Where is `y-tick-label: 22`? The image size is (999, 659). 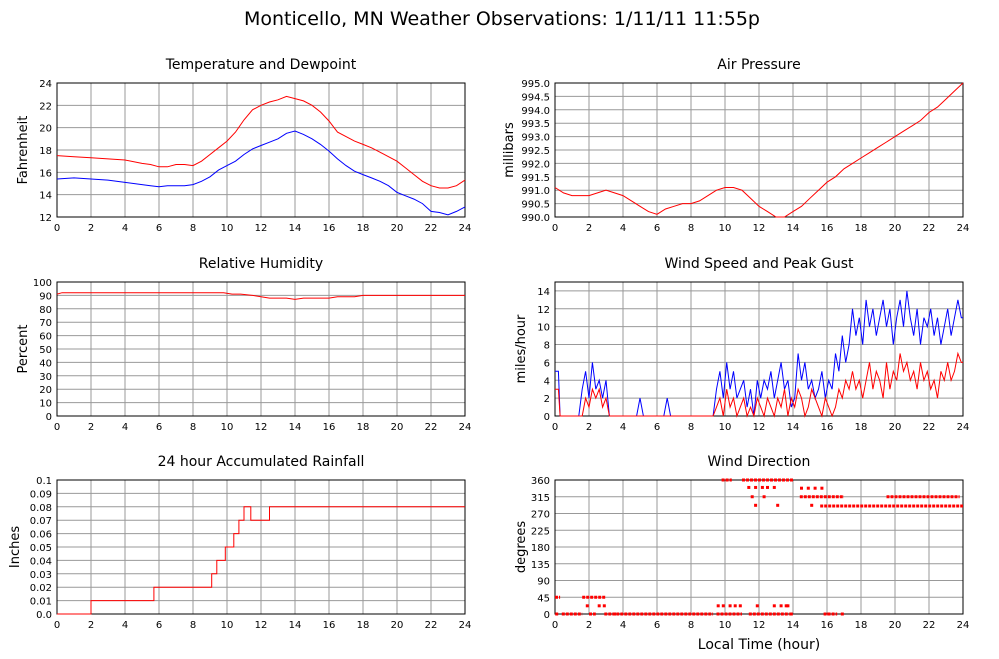
y-tick-label: 22 is located at coordinates (45, 106).